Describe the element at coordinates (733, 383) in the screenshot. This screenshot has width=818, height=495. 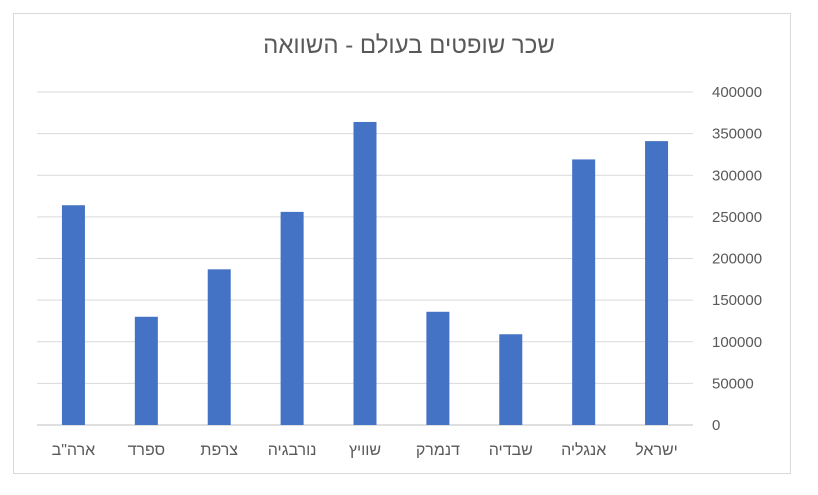
I see `y-tick-label: 50000` at that location.